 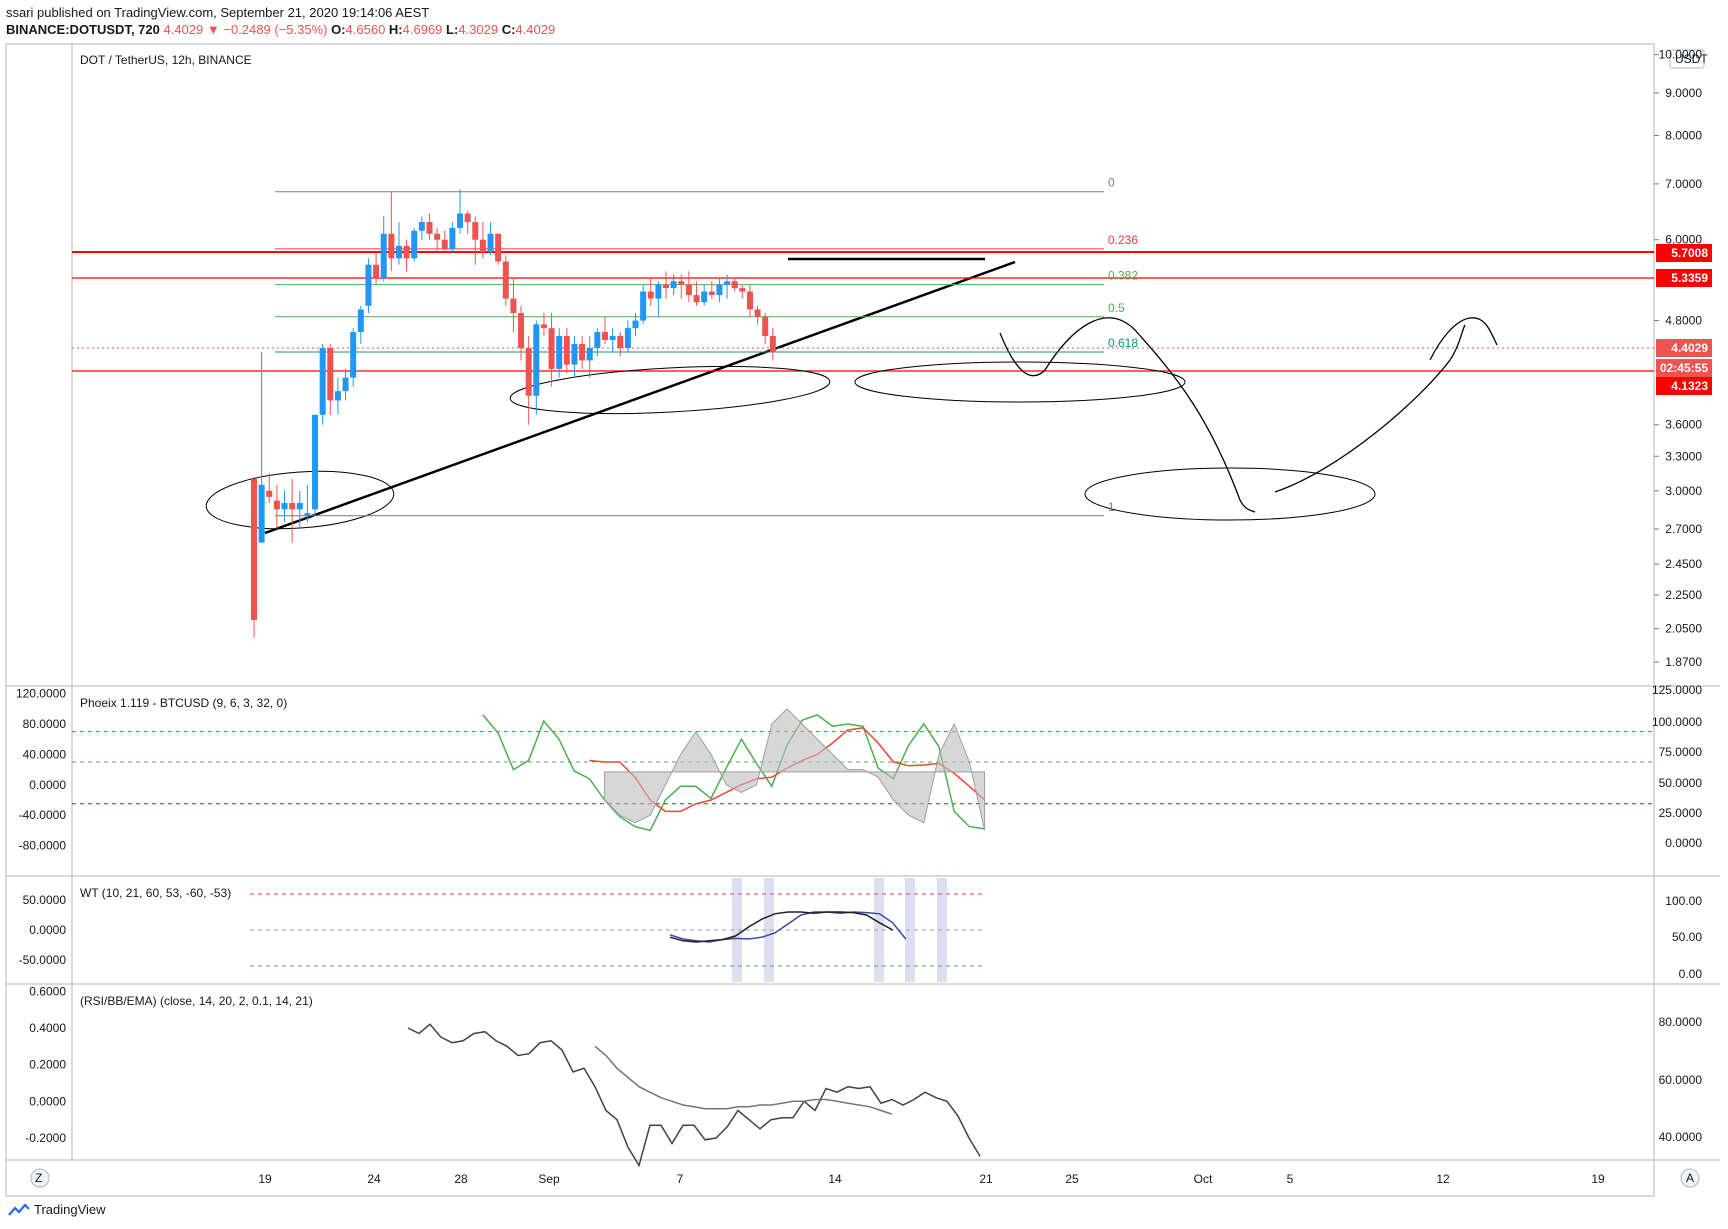 What do you see at coordinates (1127, 415) in the screenshot?
I see `projection-path-down` at bounding box center [1127, 415].